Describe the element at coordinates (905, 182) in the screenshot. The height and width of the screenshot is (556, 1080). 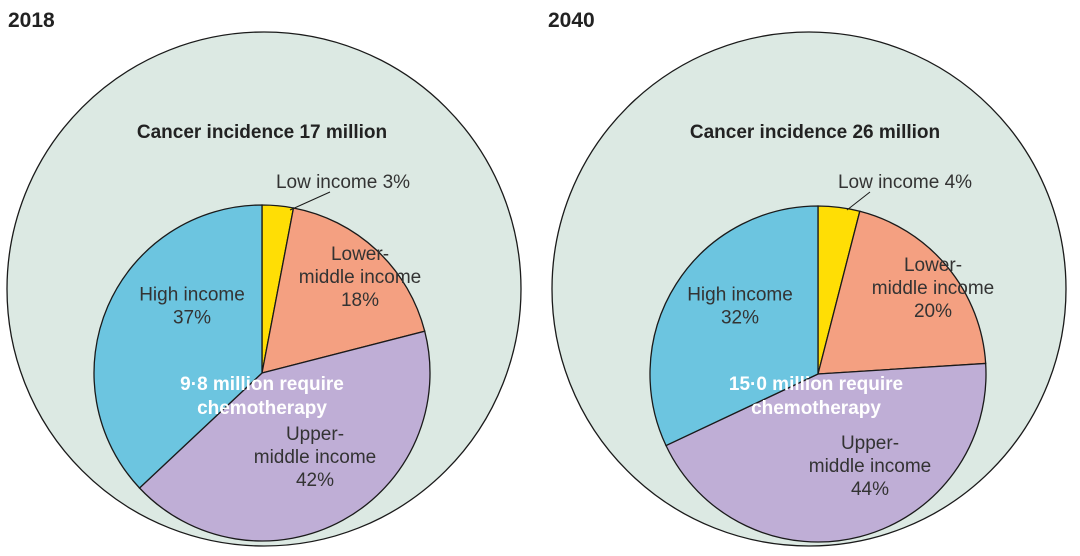
I see `slice-label-low-income: Low income 4%` at that location.